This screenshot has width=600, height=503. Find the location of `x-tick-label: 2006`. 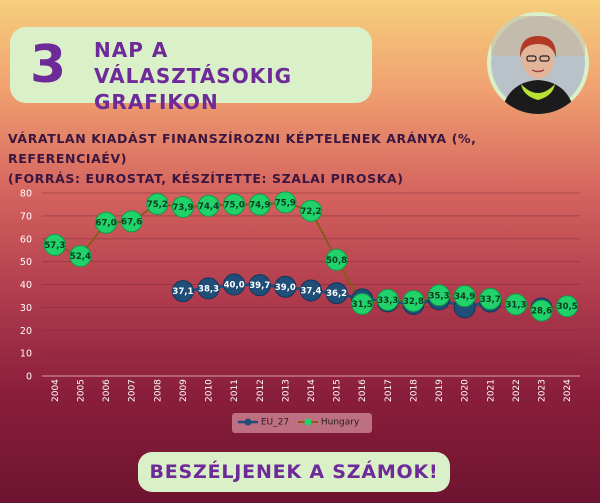

x-tick-label: 2006 is located at coordinates (107, 390).